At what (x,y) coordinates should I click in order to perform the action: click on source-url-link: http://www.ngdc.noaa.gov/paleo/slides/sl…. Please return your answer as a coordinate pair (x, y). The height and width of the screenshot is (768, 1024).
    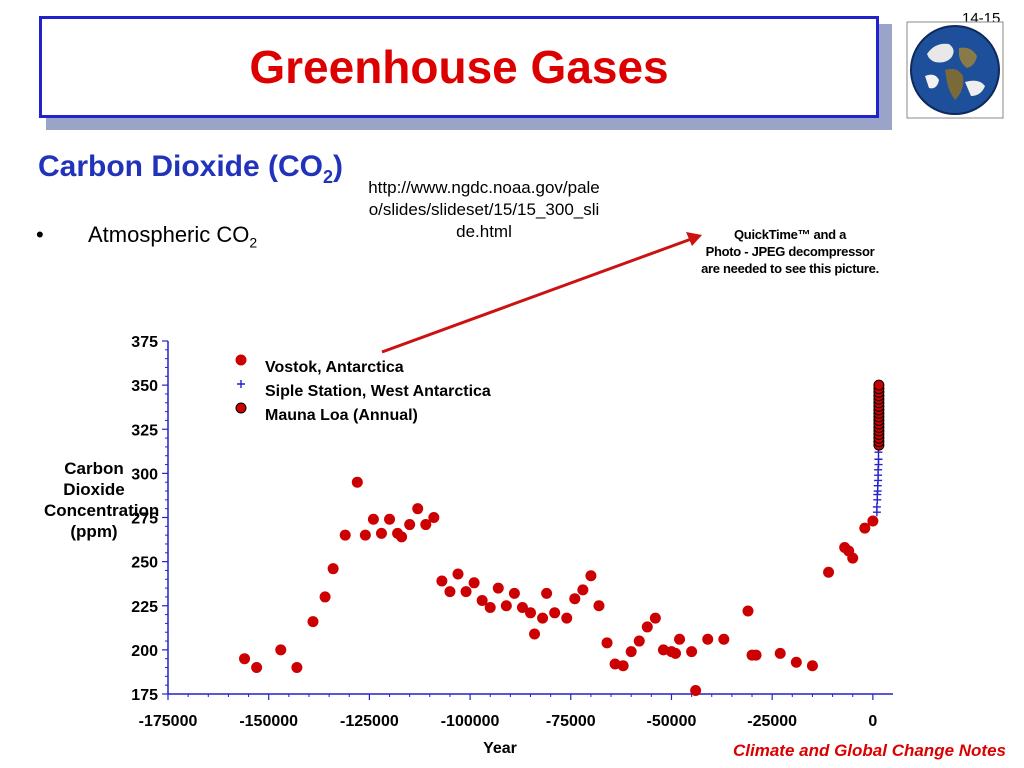
    Looking at the image, I should click on (484, 209).